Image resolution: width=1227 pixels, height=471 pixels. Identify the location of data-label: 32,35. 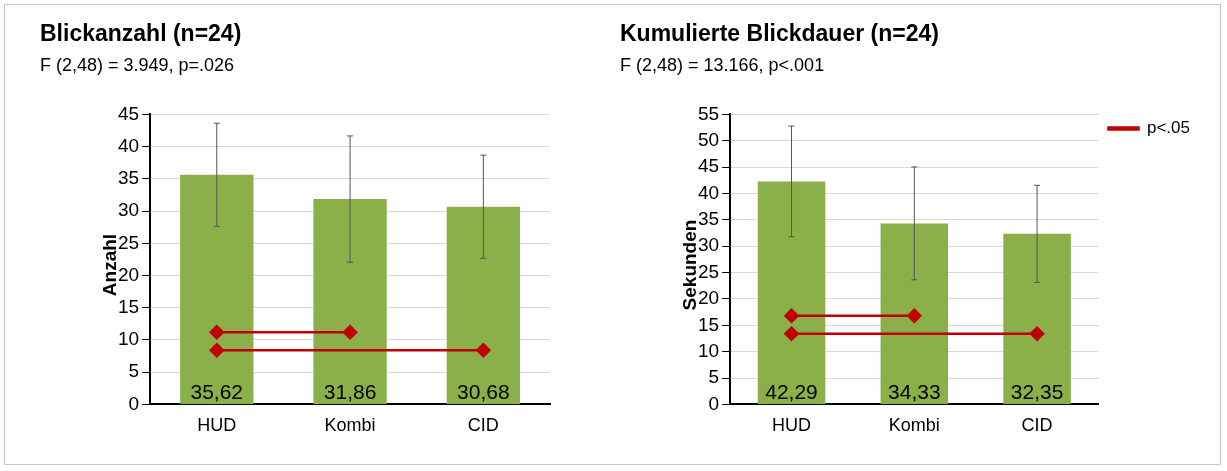
(1037, 391).